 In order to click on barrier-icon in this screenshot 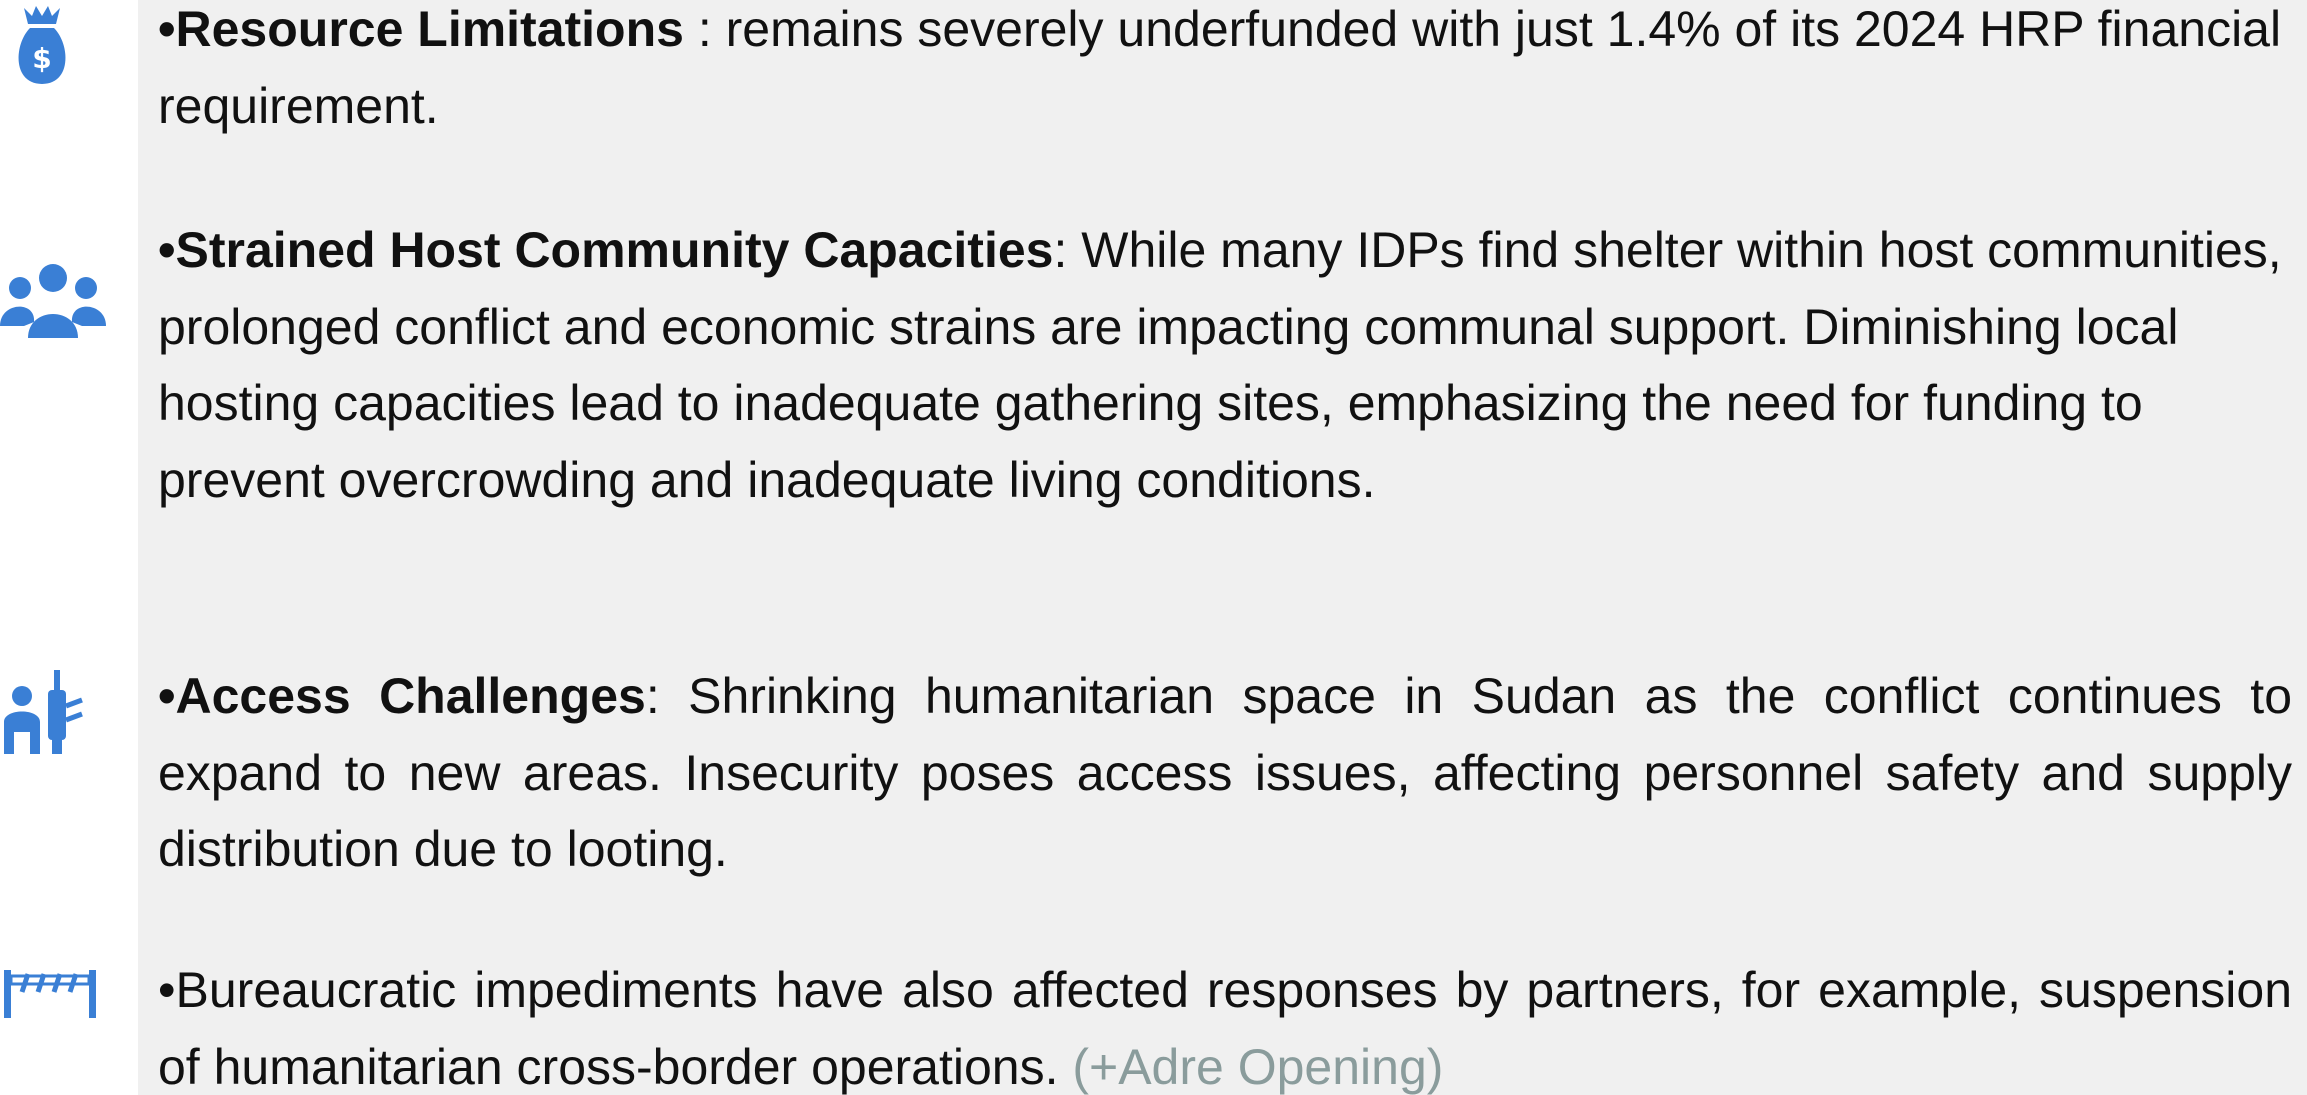, I will do `click(50, 994)`.